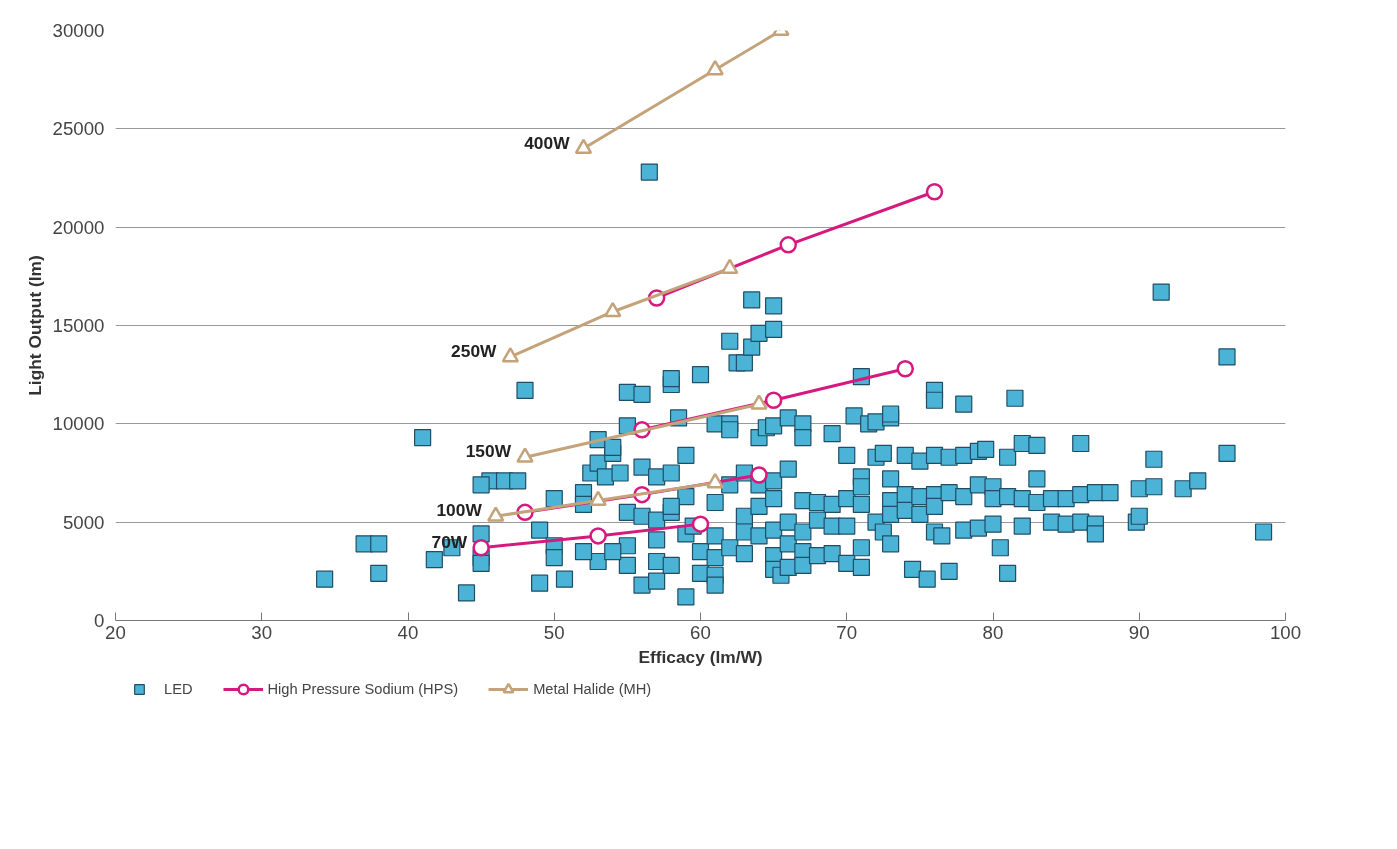 This screenshot has height=849, width=1397. Describe the element at coordinates (262, 632) in the screenshot. I see `x-tick-label: 30` at that location.